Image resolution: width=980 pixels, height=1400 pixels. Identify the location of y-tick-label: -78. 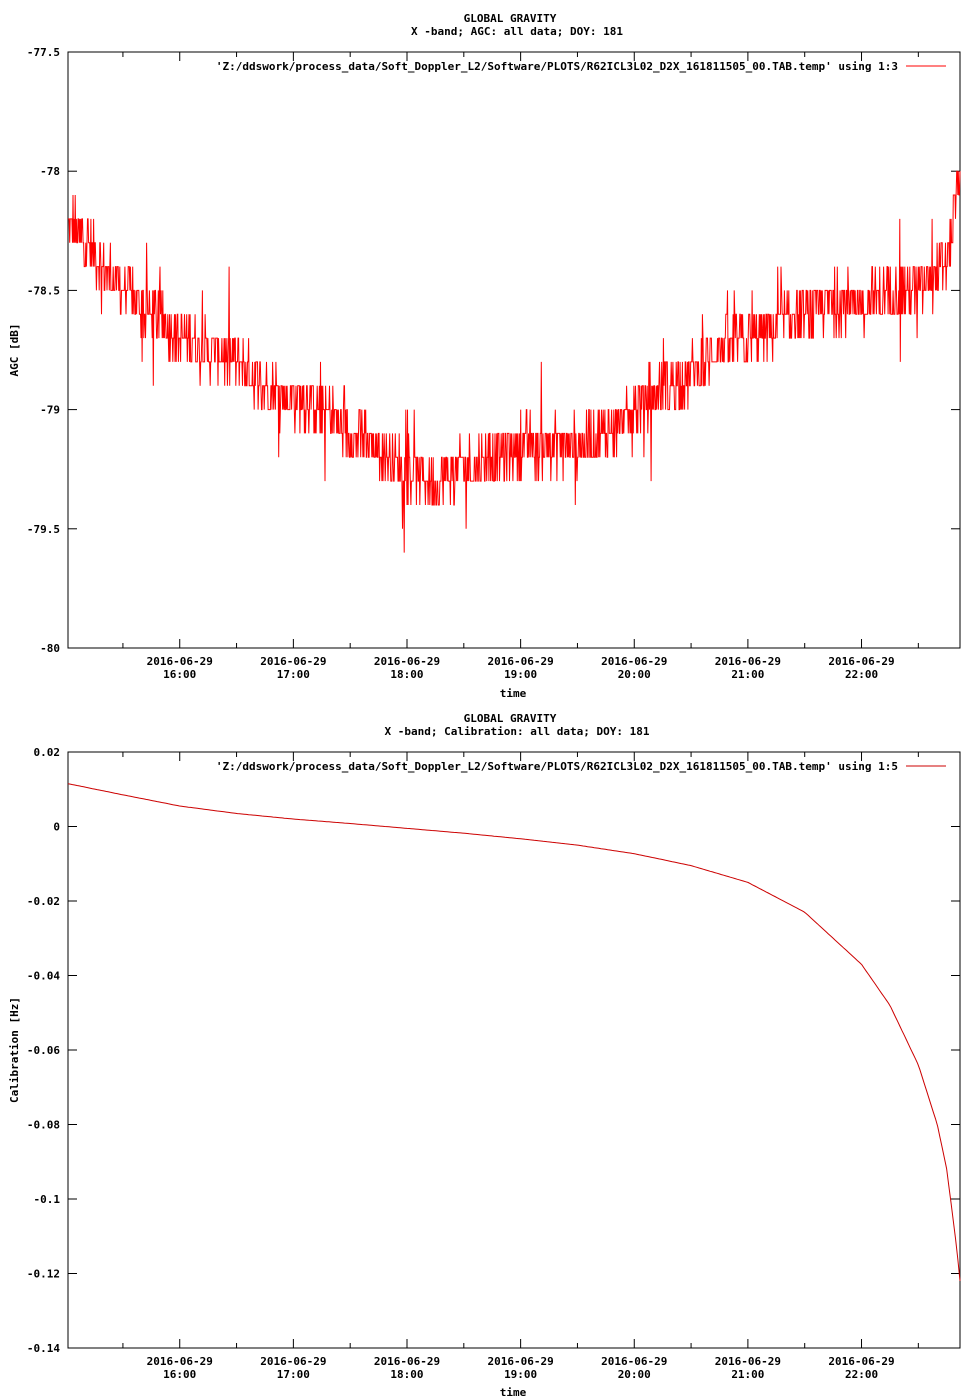
(50, 171).